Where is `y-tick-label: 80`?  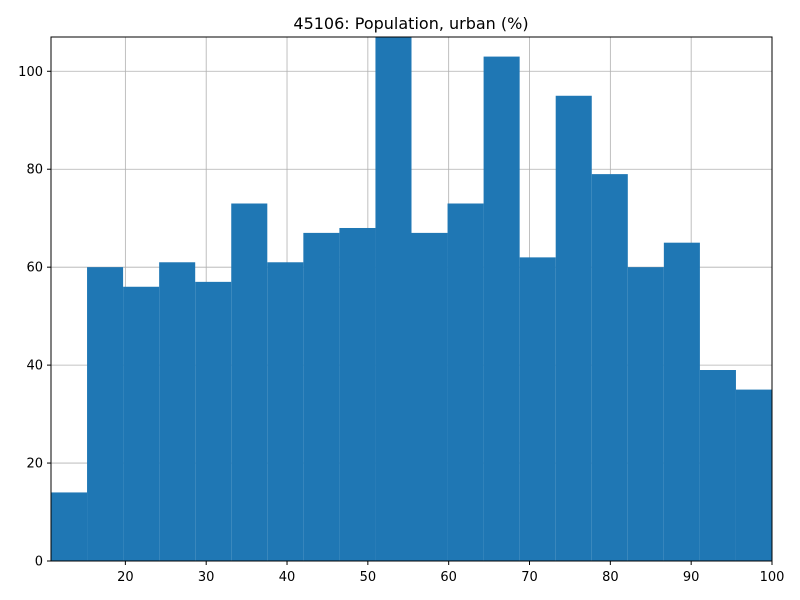 y-tick-label: 80 is located at coordinates (34, 170).